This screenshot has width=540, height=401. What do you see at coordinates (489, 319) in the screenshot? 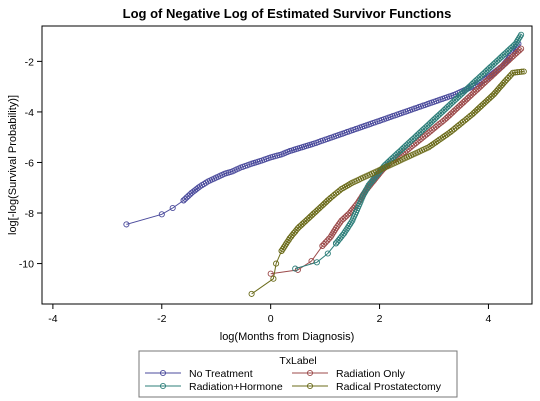
I see `x-tick-label: 4` at bounding box center [489, 319].